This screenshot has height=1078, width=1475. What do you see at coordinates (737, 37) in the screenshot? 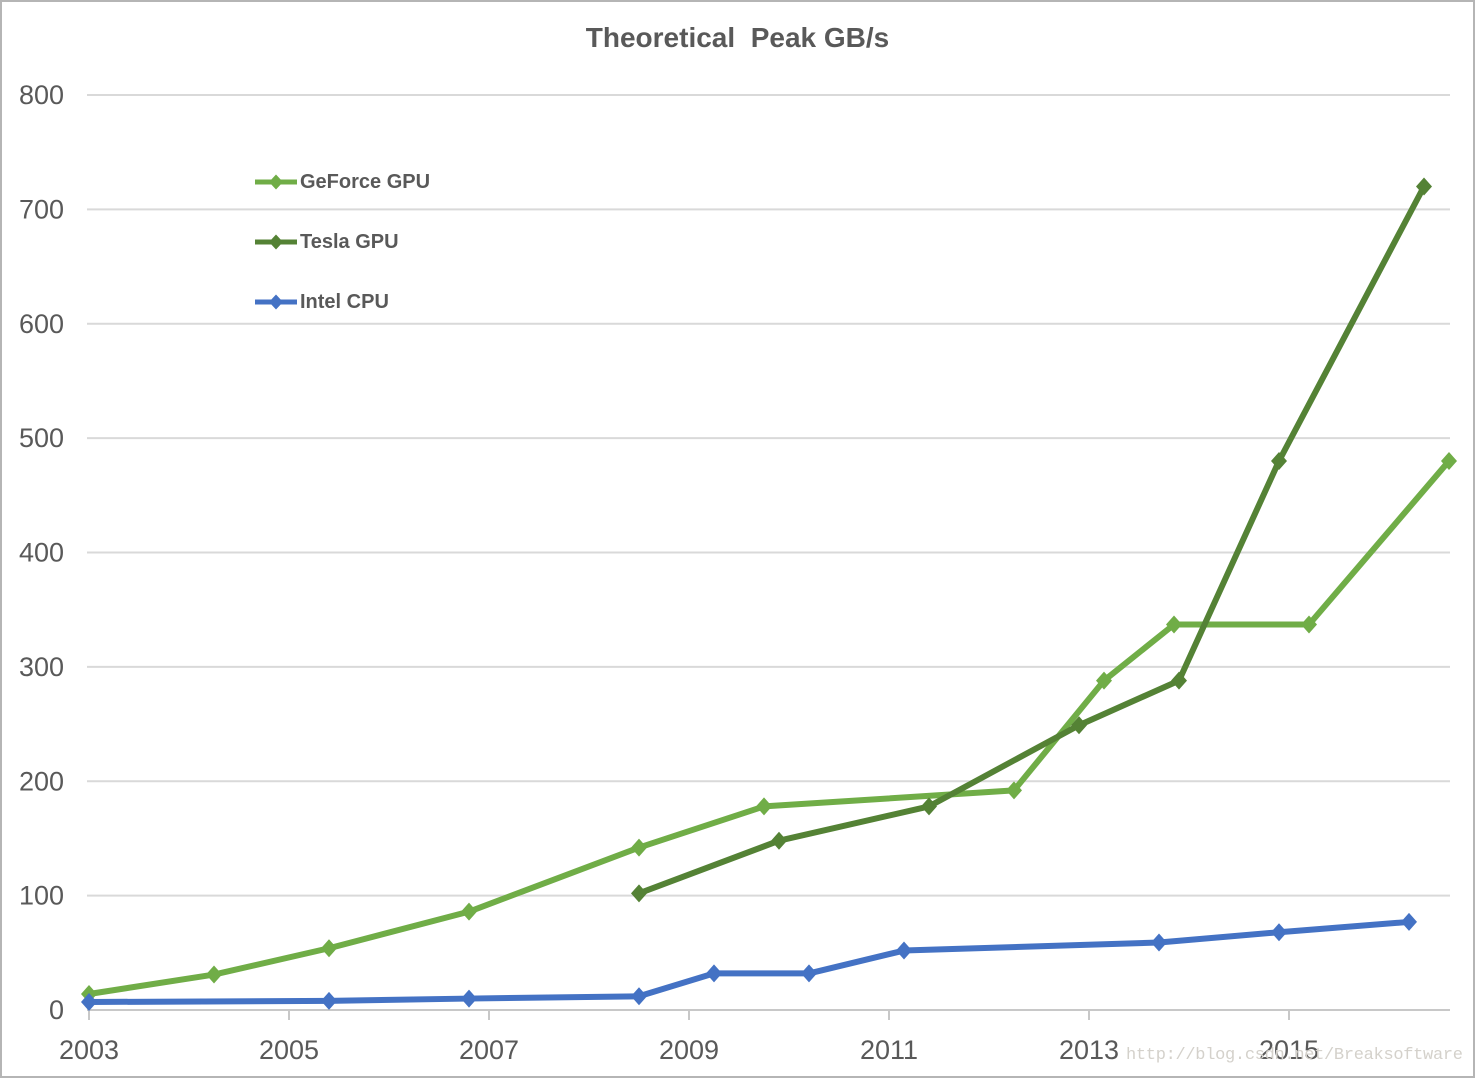
I see `chart-title: Theoretical Peak GB/s` at bounding box center [737, 37].